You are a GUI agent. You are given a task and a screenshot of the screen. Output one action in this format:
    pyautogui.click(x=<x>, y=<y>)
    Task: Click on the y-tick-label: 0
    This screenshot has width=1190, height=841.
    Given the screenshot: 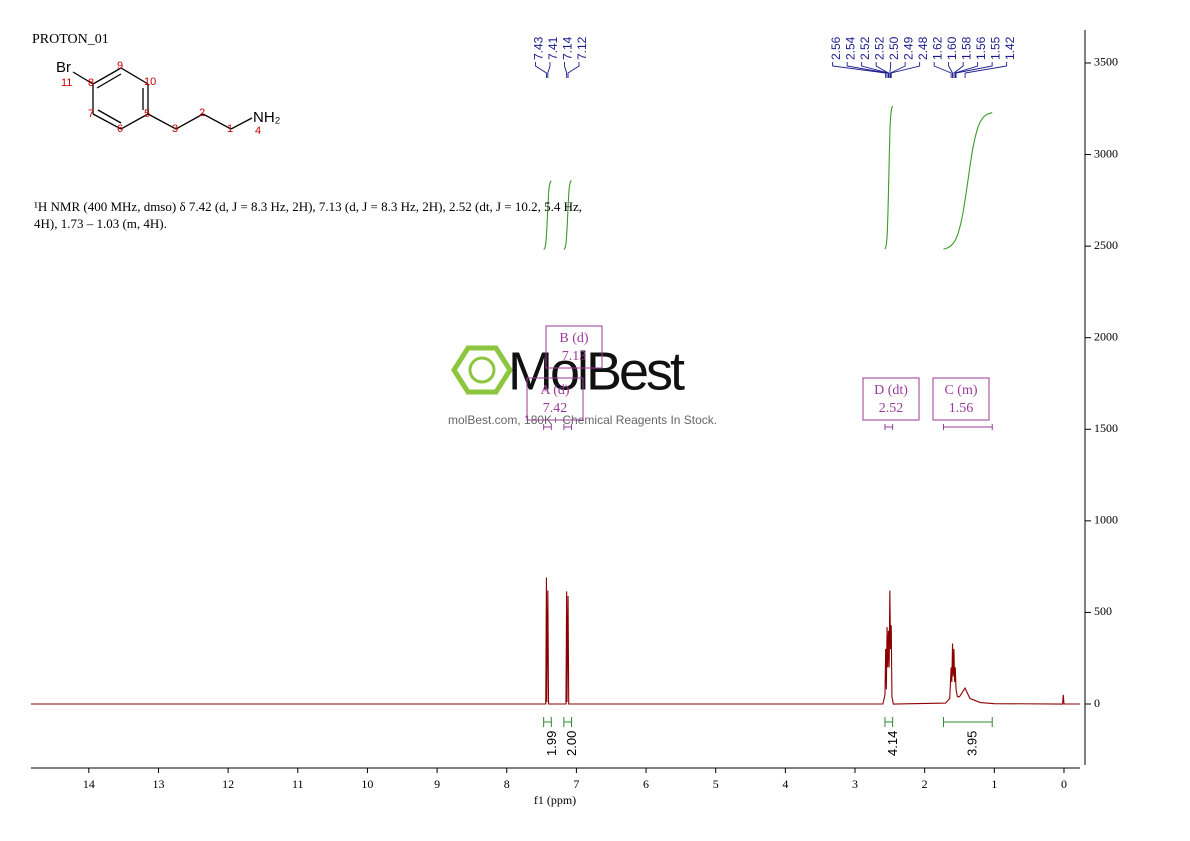 What is the action you would take?
    pyautogui.click(x=1097, y=703)
    